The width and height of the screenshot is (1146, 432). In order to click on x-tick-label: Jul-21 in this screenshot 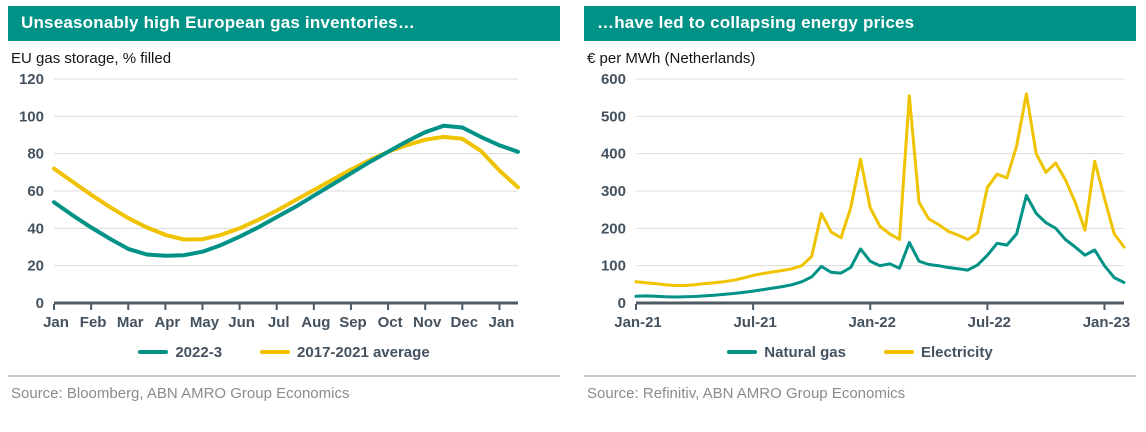, I will do `click(754, 322)`.